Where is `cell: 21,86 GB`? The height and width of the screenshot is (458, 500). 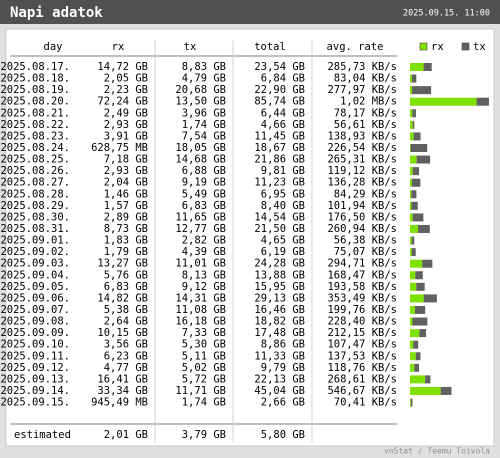
cell: 21,86 GB is located at coordinates (279, 160).